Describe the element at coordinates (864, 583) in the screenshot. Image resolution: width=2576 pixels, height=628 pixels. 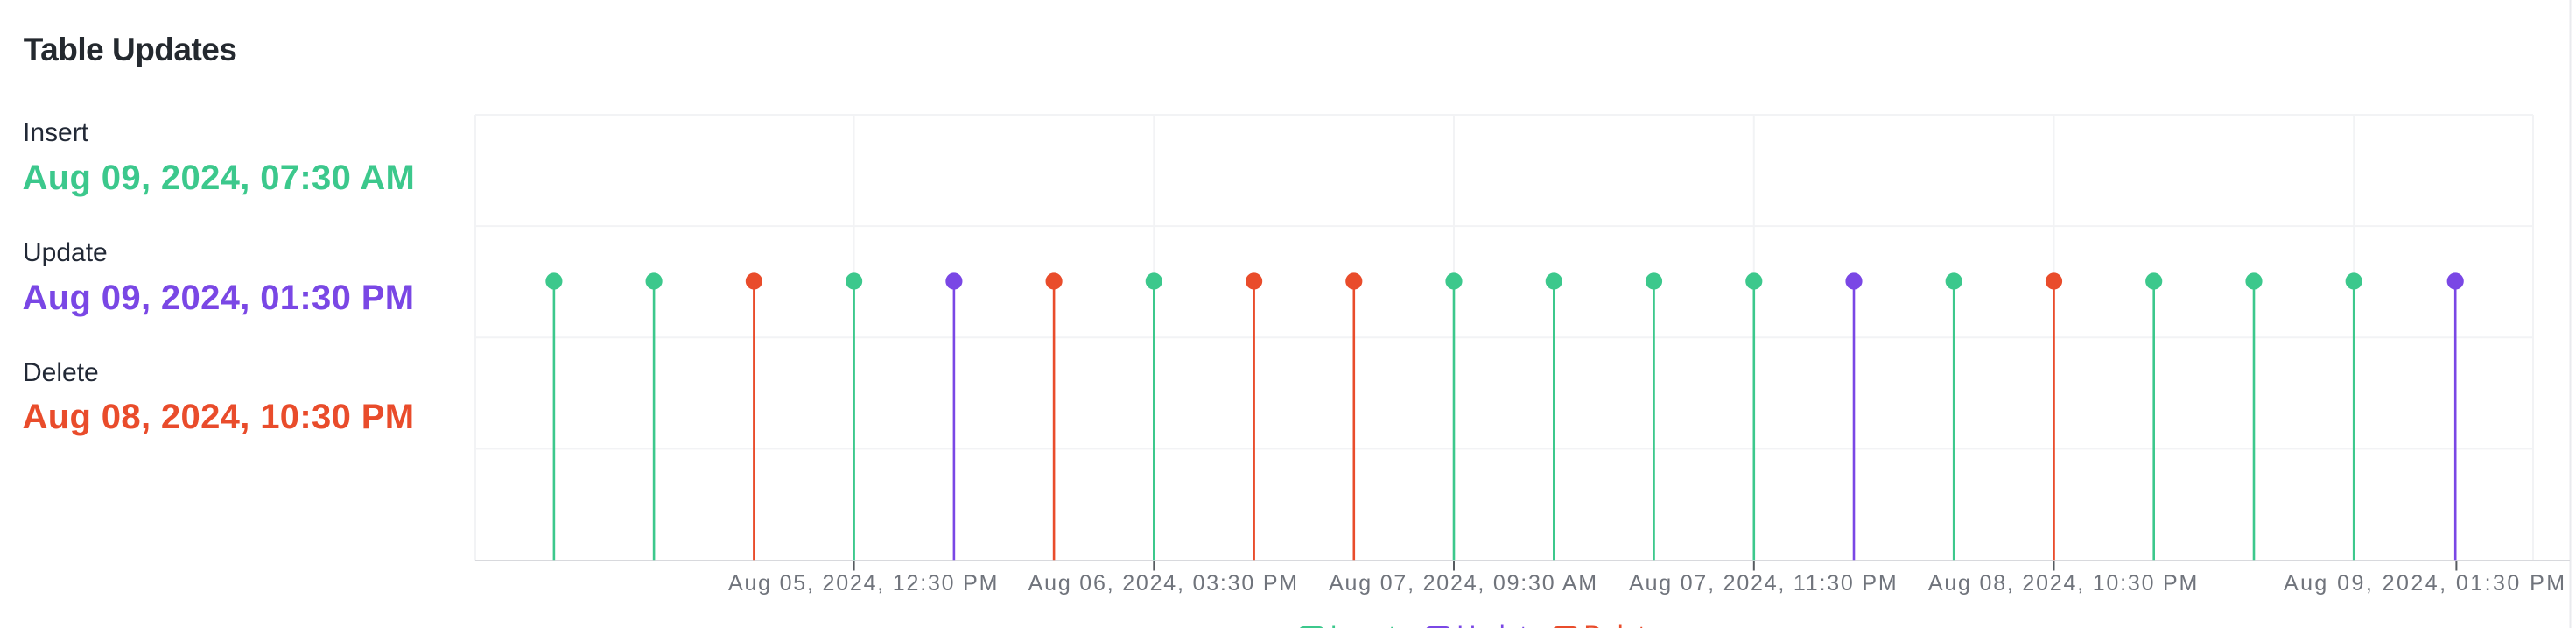
I see `svg-text: Aug 05, 2024, 12:30 PM` at that location.